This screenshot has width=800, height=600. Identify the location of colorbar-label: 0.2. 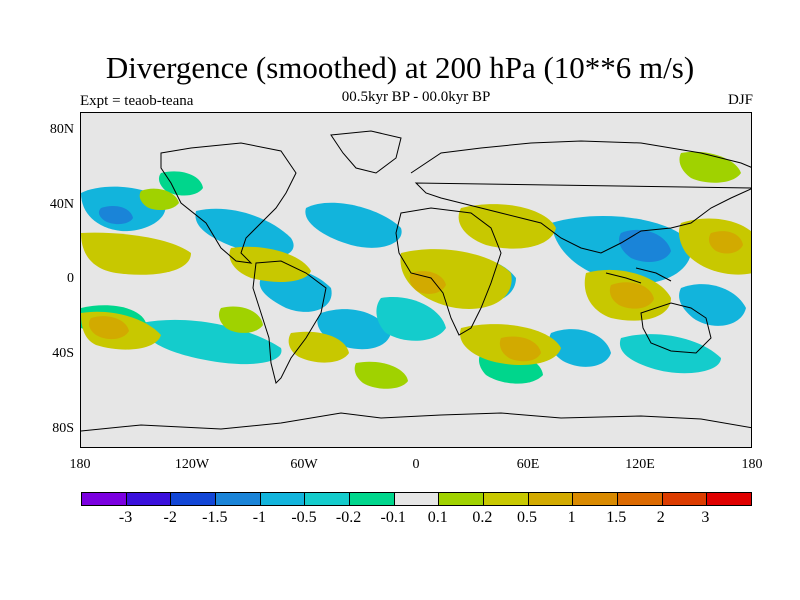
(482, 517).